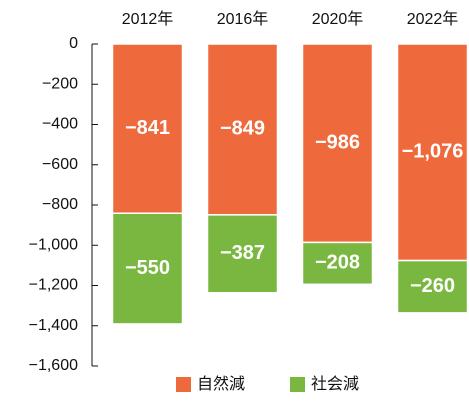 This screenshot has width=469, height=401. I want to click on y-tick-label: −1,200, so click(53, 285).